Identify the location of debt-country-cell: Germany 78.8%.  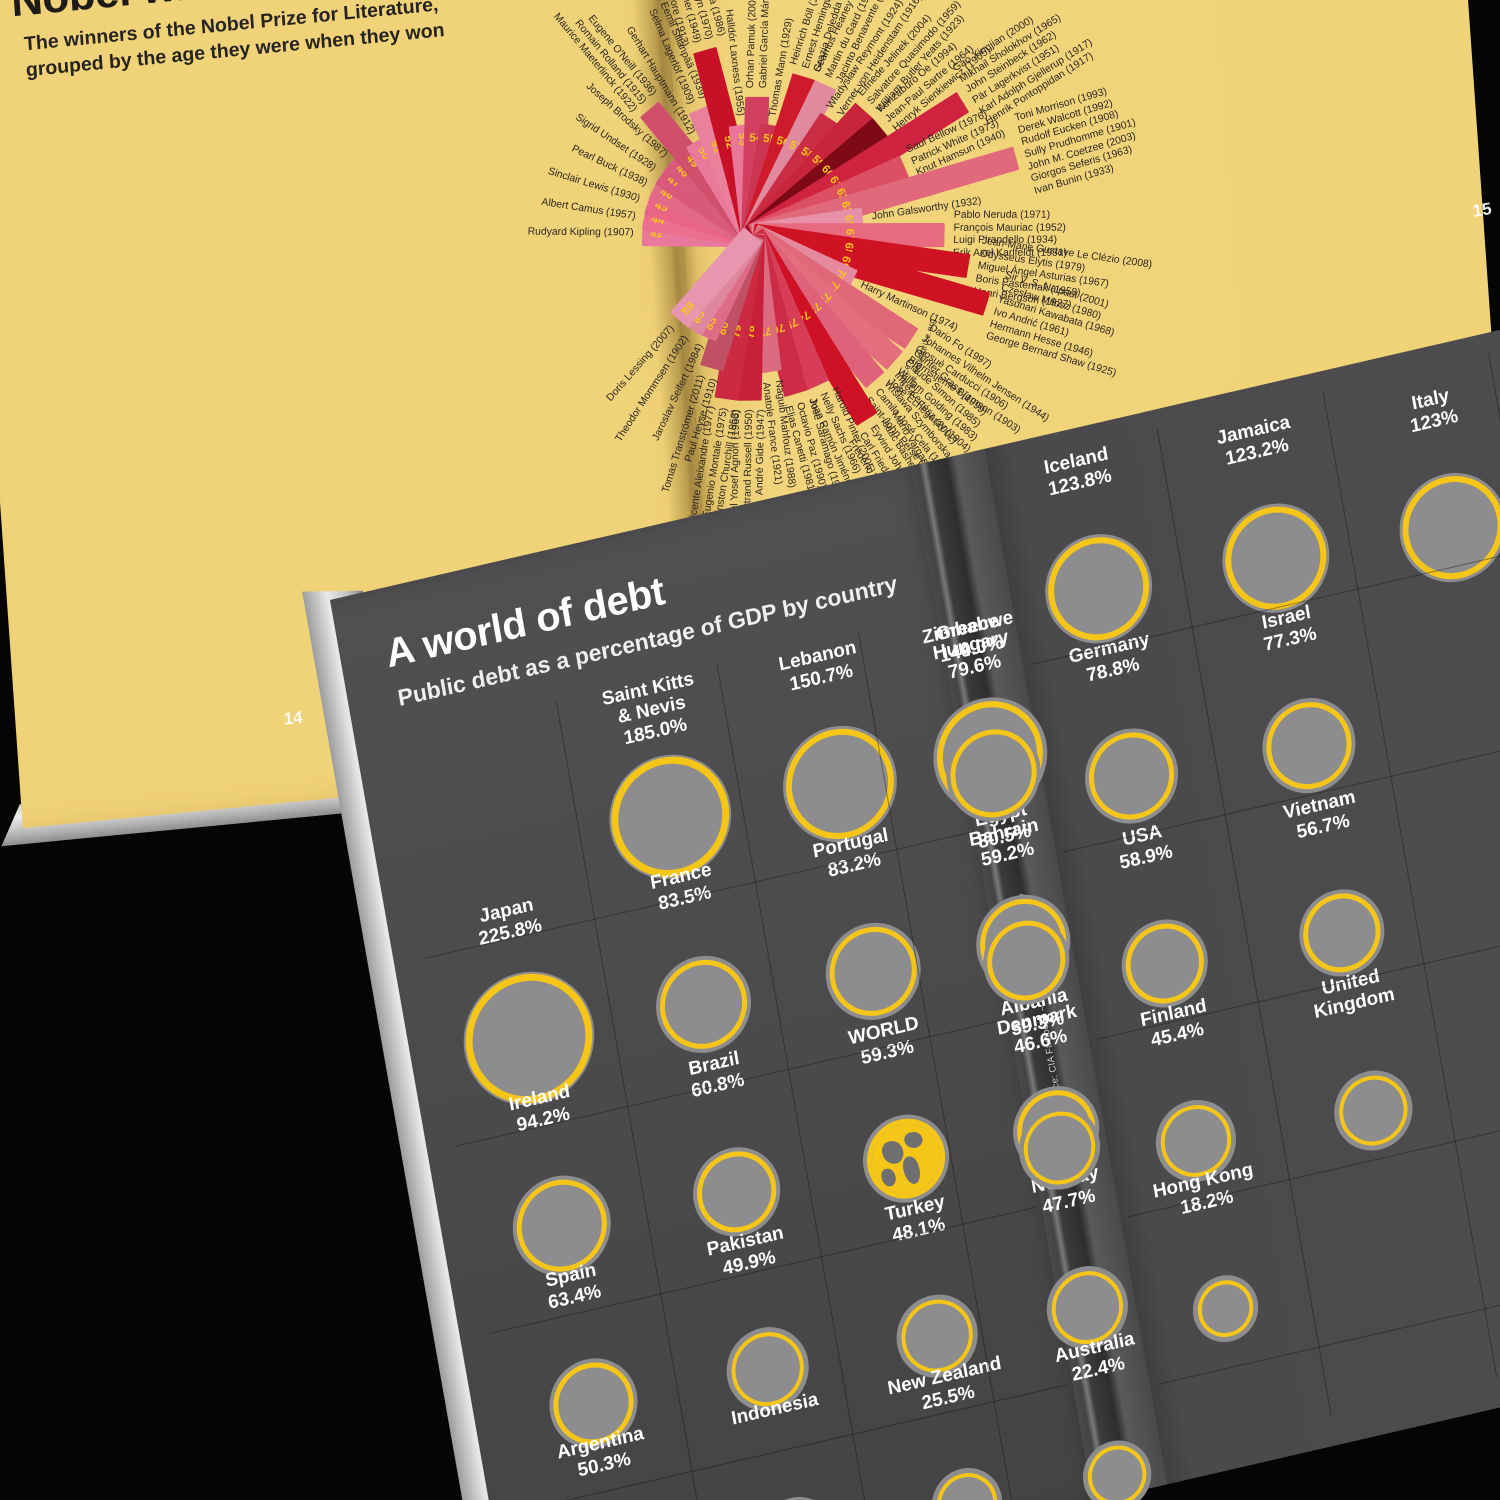
(1123, 727).